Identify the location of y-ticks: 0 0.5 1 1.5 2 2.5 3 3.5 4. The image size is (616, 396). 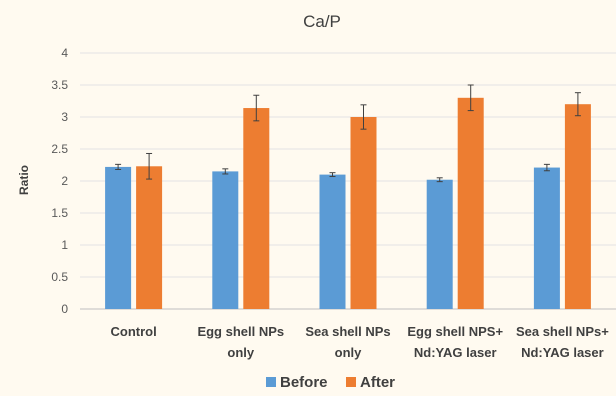
(59, 181).